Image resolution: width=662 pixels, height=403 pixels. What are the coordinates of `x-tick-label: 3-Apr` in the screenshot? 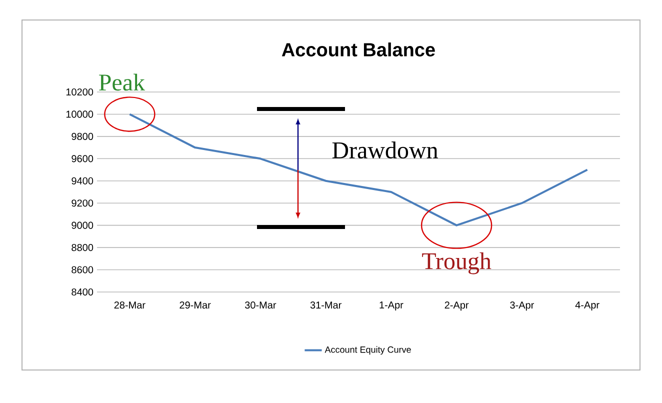 It's located at (522, 306).